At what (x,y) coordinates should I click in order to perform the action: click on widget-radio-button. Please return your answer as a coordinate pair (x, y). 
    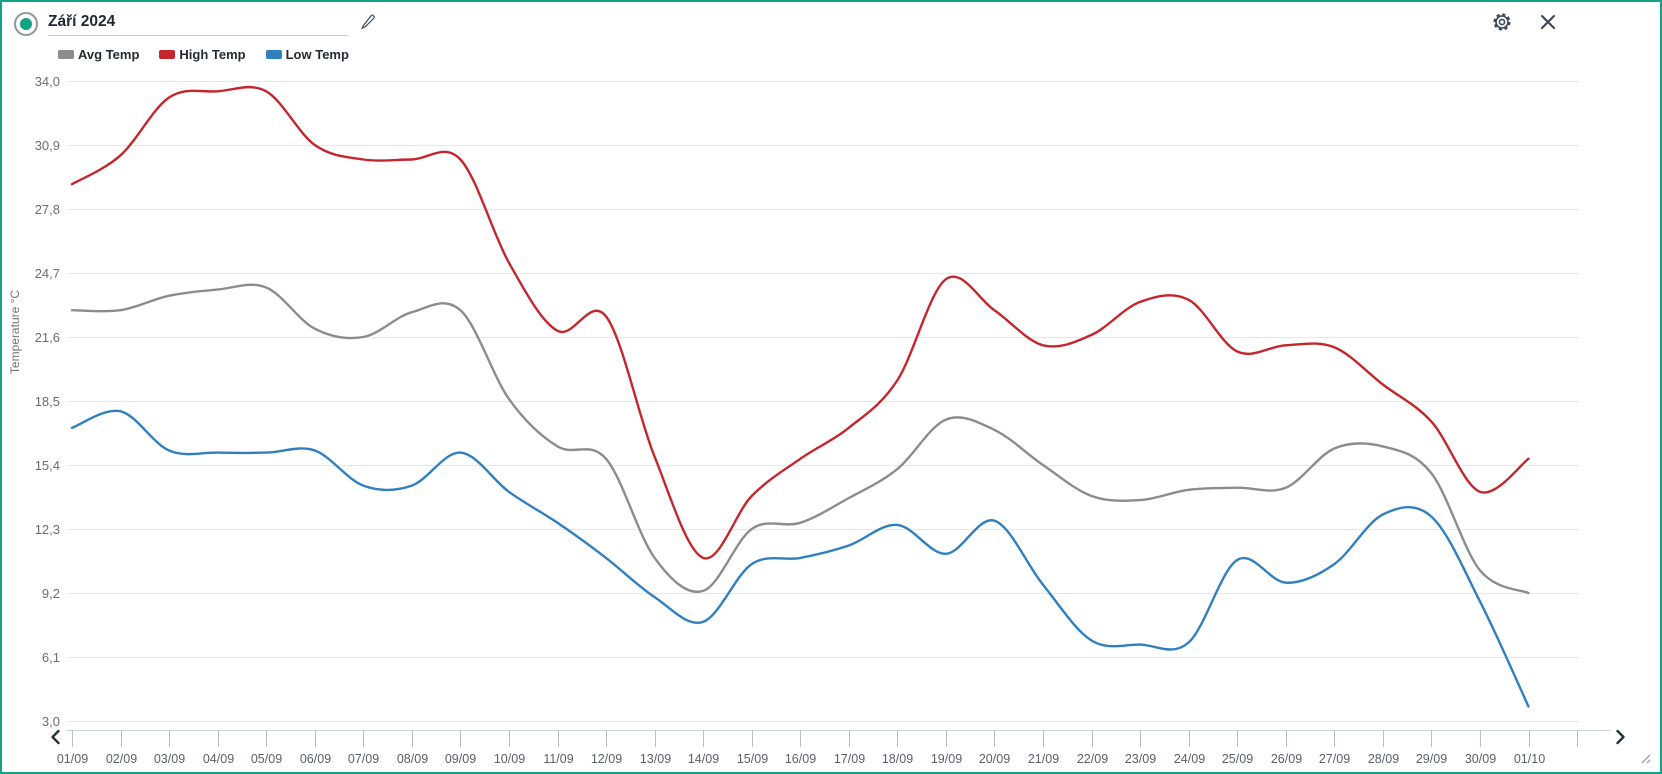
    Looking at the image, I should click on (26, 24).